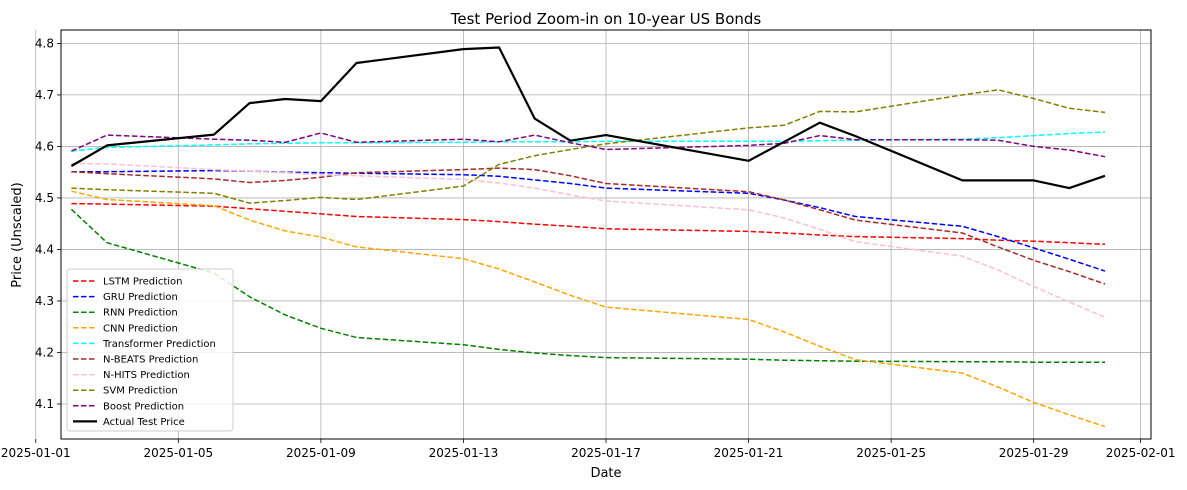 The height and width of the screenshot is (490, 1187). Describe the element at coordinates (891, 453) in the screenshot. I see `x-tick-label: 2025-01-25` at that location.